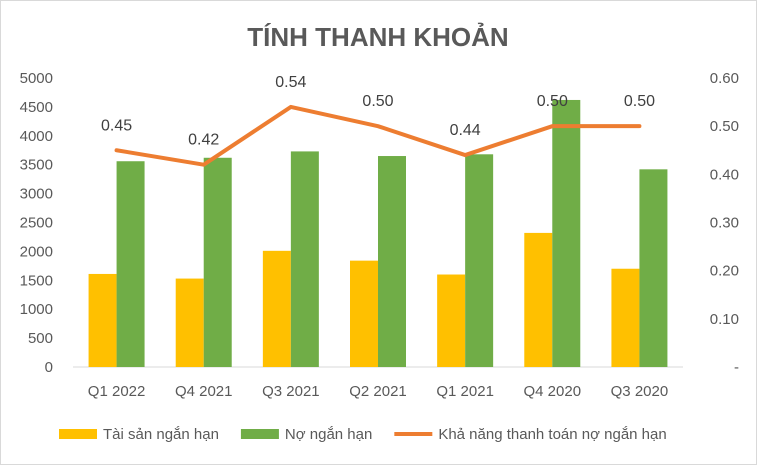 The height and width of the screenshot is (465, 757). What do you see at coordinates (736, 367) in the screenshot?
I see `right-tick-label: -` at bounding box center [736, 367].